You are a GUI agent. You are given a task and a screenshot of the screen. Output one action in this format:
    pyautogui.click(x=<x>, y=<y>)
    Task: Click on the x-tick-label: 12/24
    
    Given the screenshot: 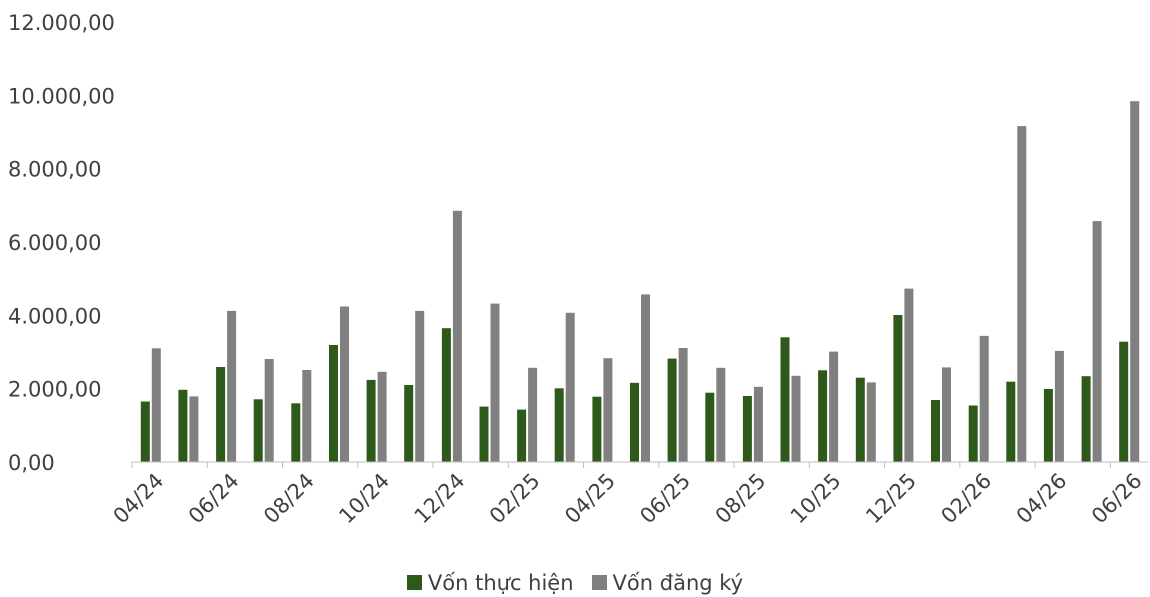 What is the action you would take?
    pyautogui.click(x=440, y=499)
    